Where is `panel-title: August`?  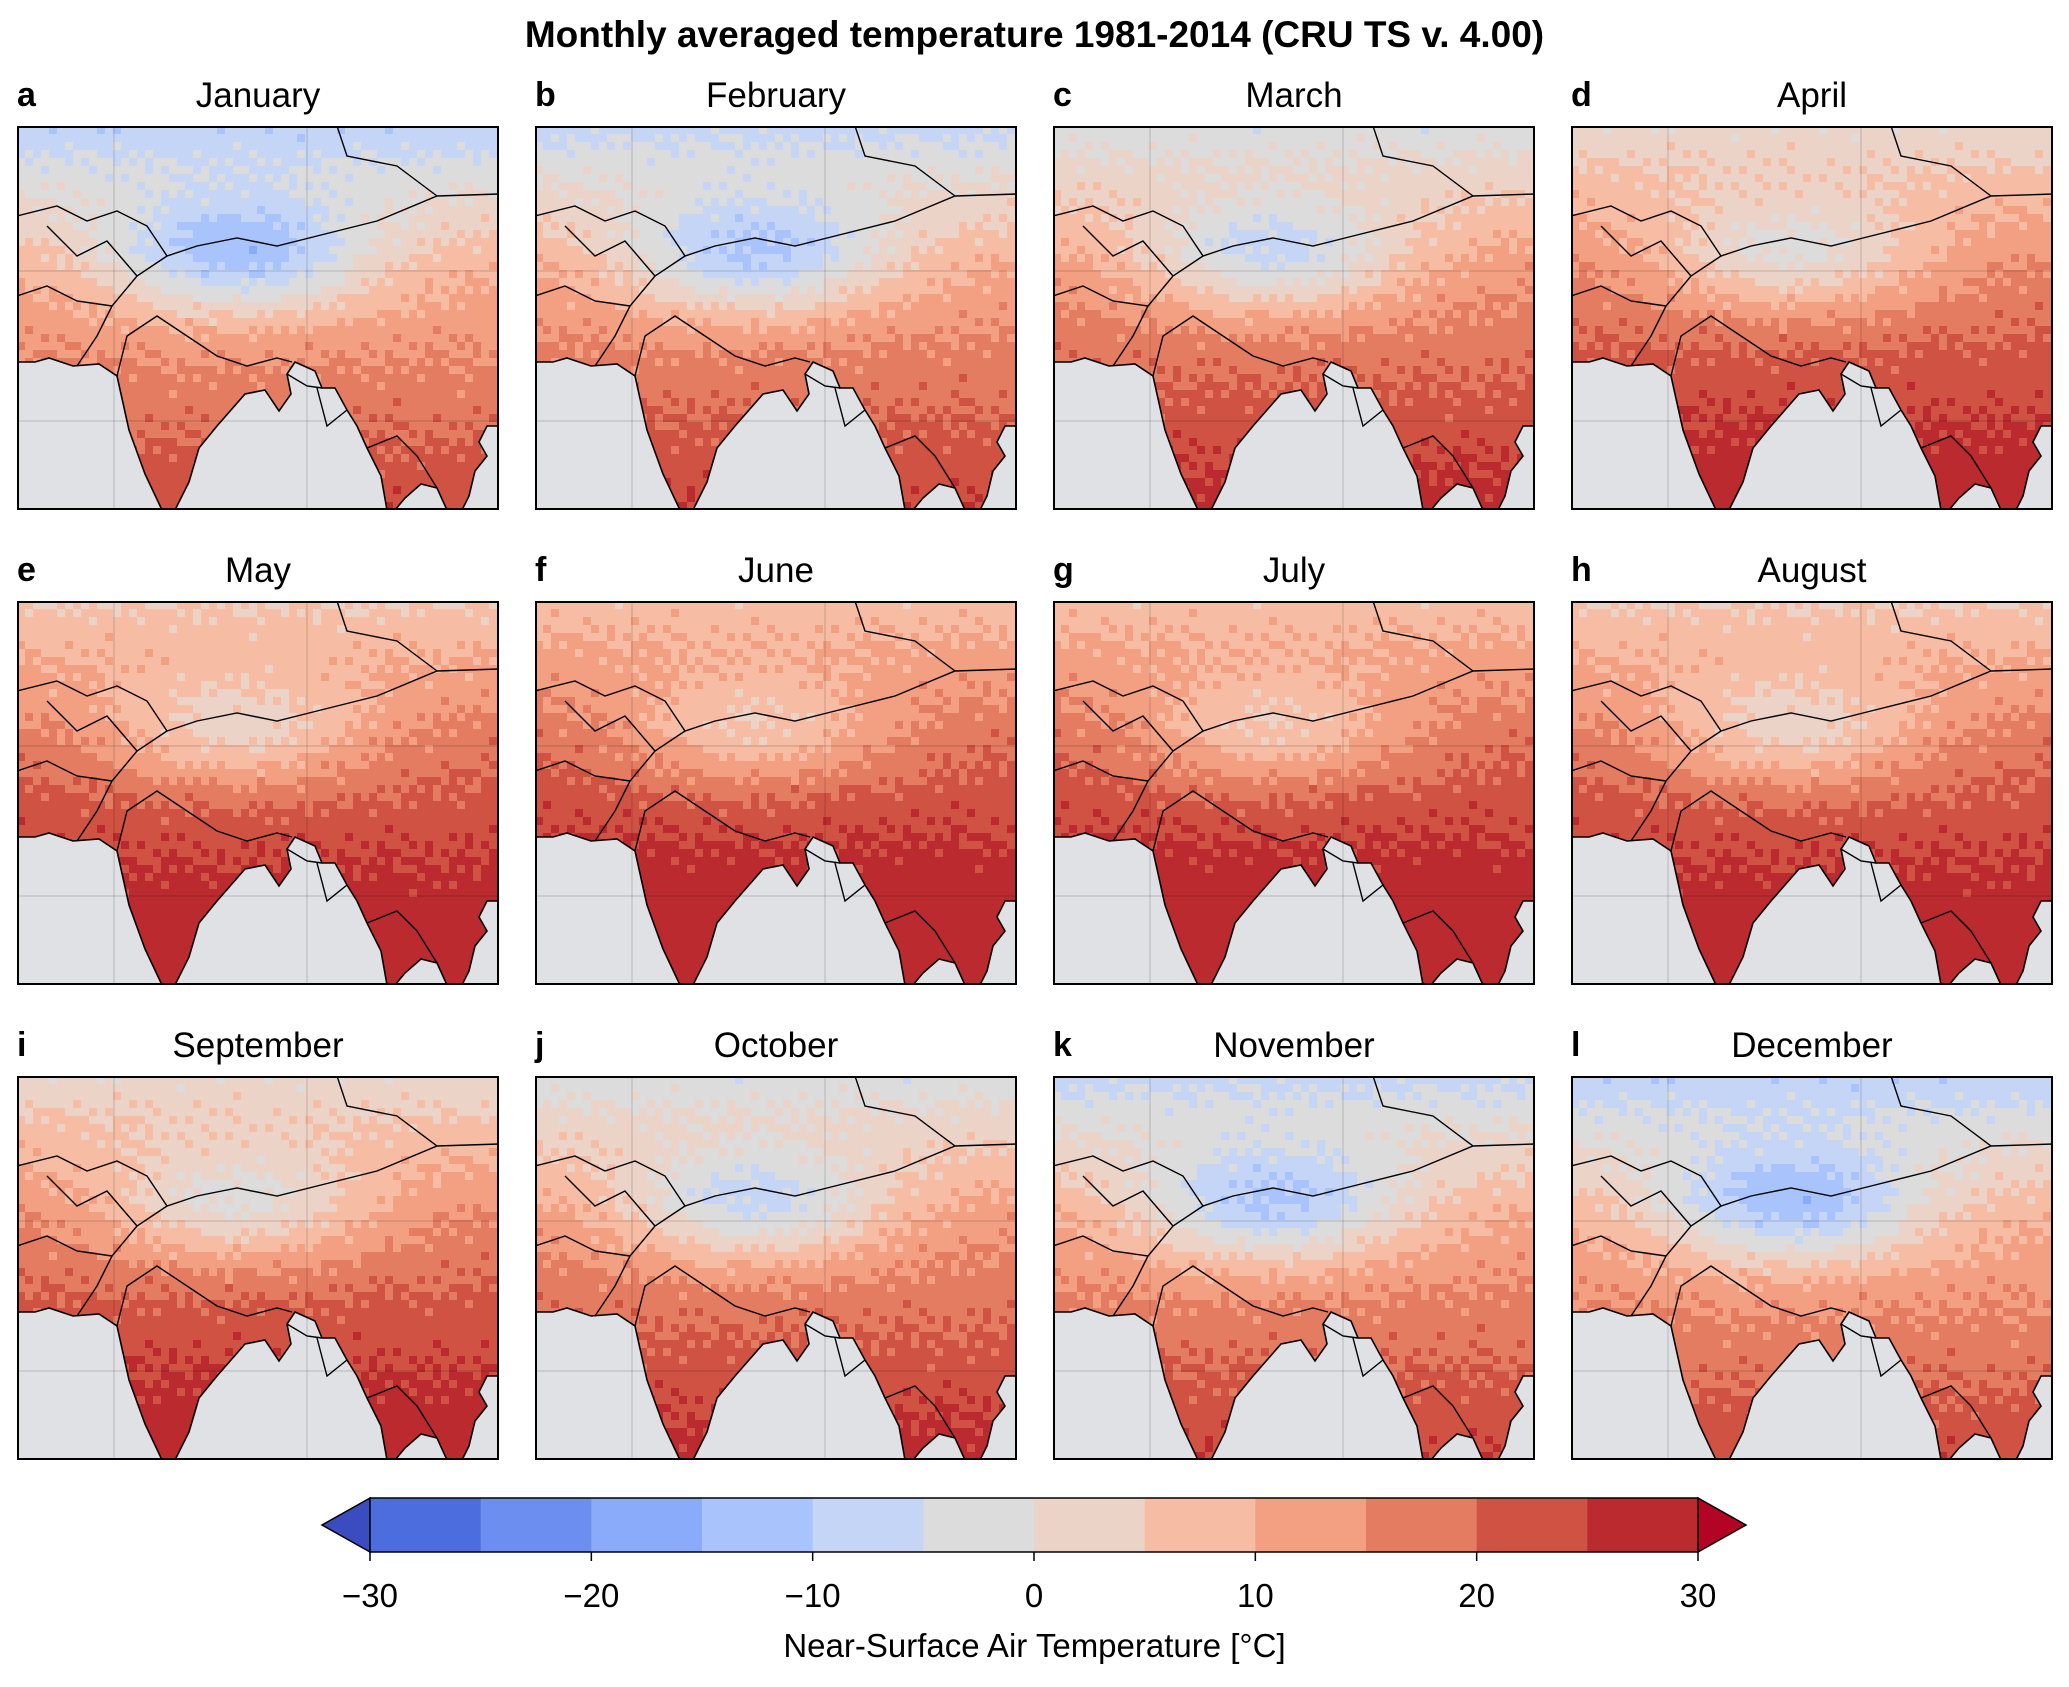
panel-title: August is located at coordinates (1812, 571).